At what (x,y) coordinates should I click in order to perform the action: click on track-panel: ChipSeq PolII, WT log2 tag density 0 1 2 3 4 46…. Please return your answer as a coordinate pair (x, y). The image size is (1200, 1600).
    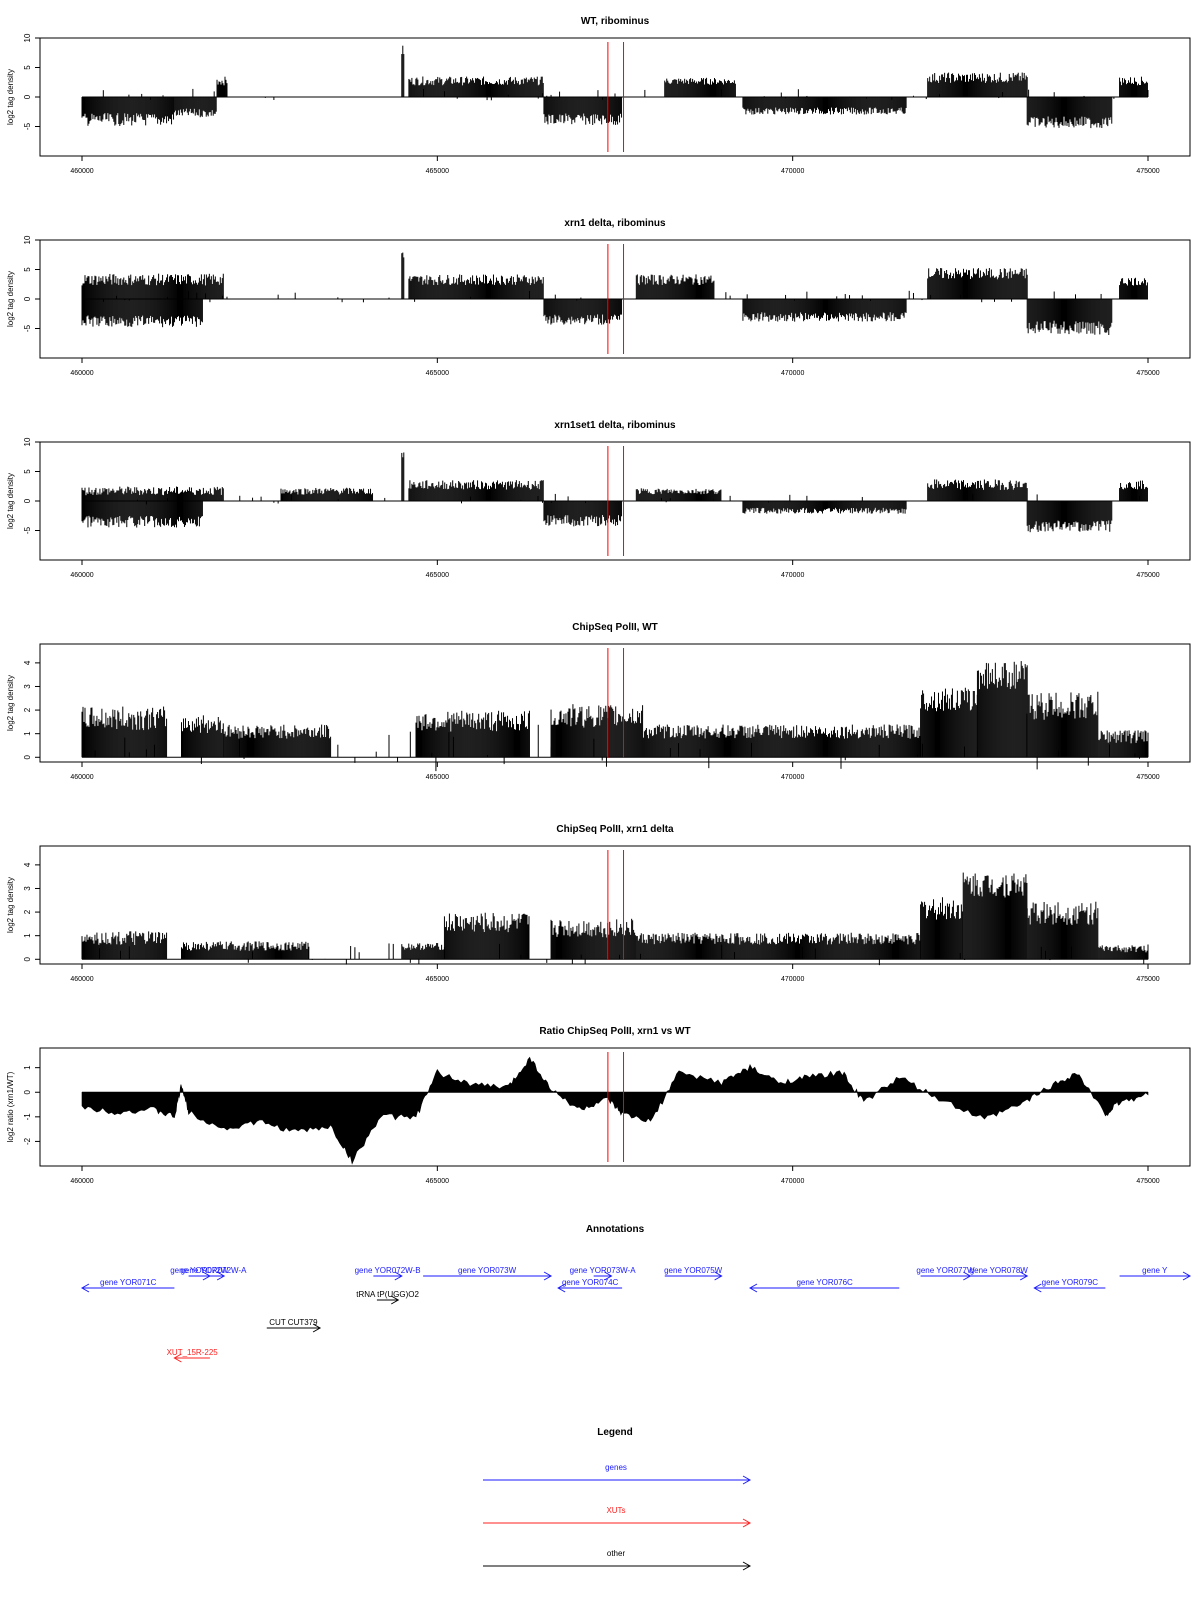
    Looking at the image, I should click on (598, 701).